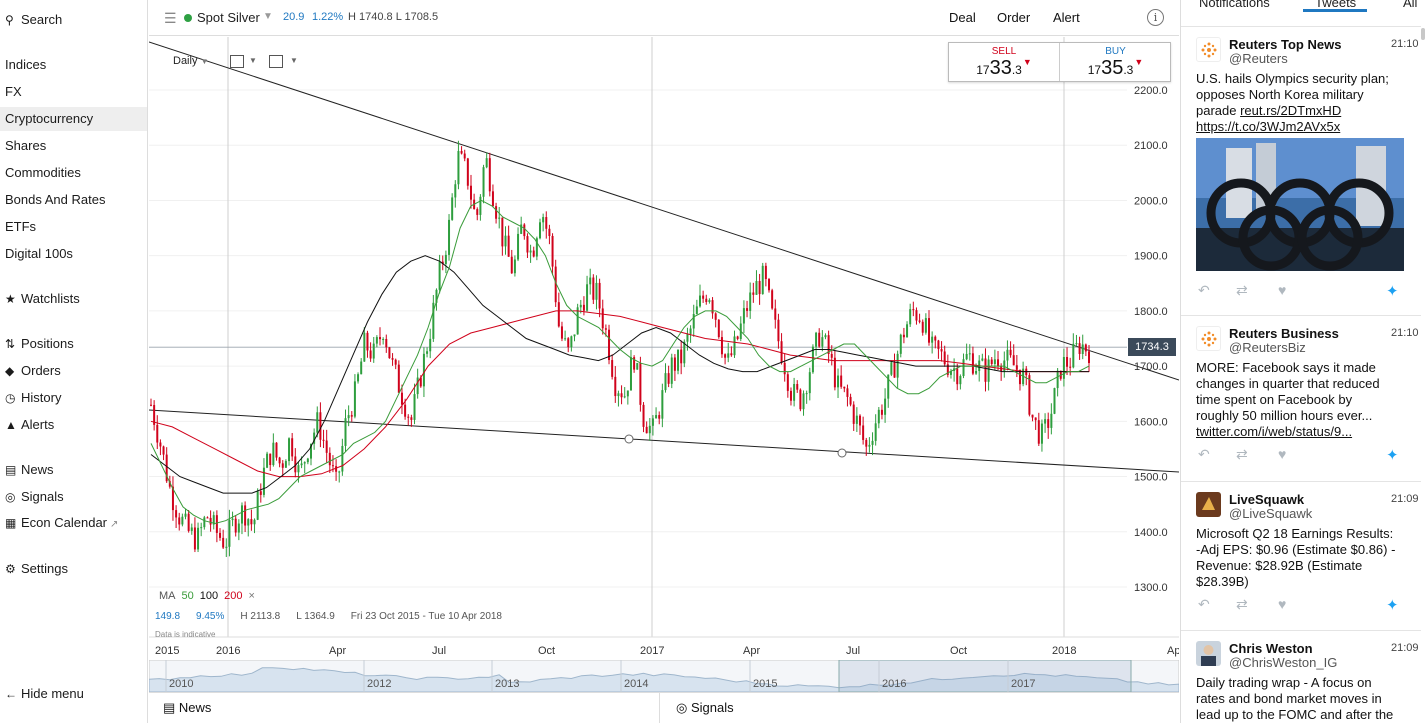 The height and width of the screenshot is (723, 1428). I want to click on sidebar-item-signals: ◎ Signals, so click(73, 497).